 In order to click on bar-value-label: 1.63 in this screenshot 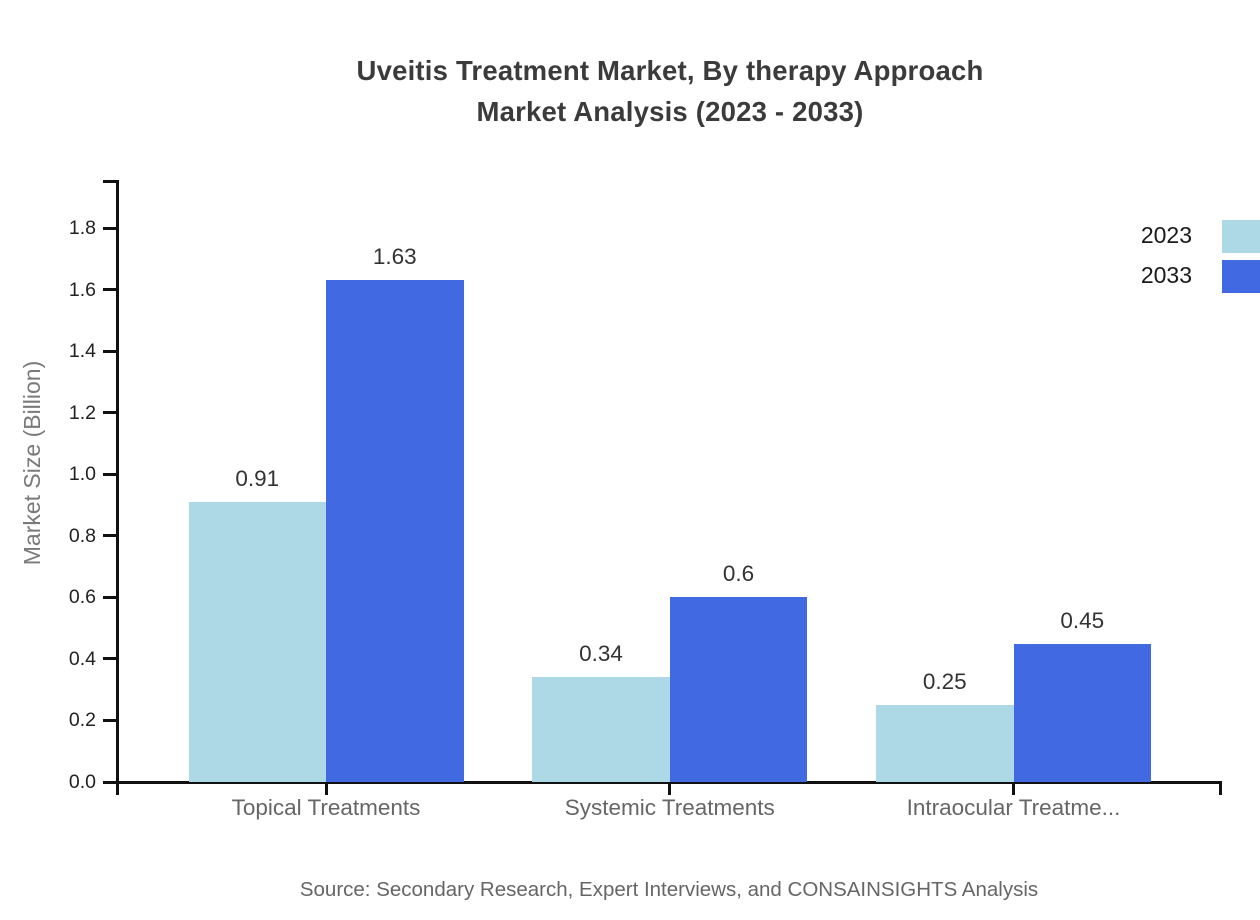, I will do `click(394, 257)`.